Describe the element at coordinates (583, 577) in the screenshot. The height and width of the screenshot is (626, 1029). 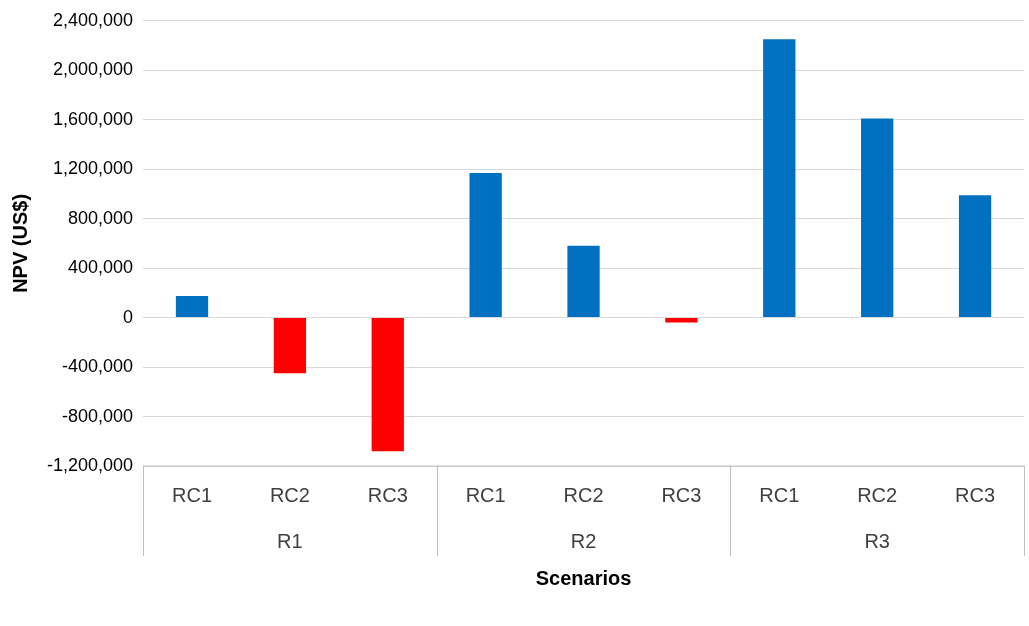
I see `x-axis-title: Scenarios` at that location.